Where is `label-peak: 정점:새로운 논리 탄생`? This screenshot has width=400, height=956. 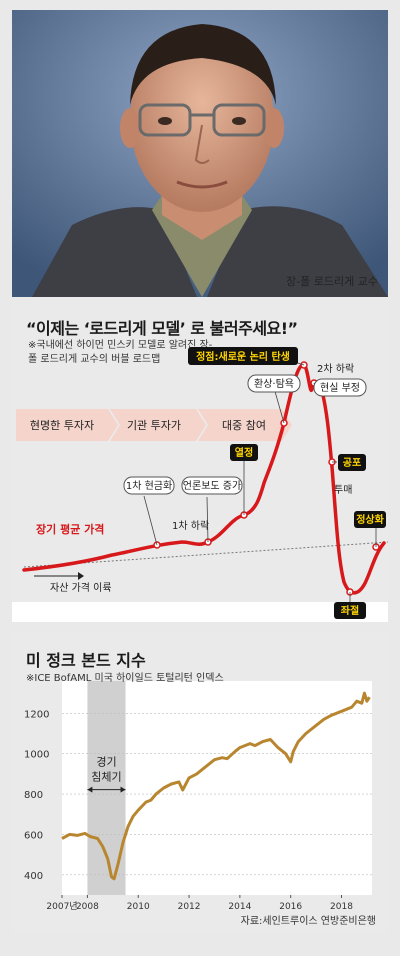 label-peak: 정점:새로운 논리 탄생 is located at coordinates (243, 356).